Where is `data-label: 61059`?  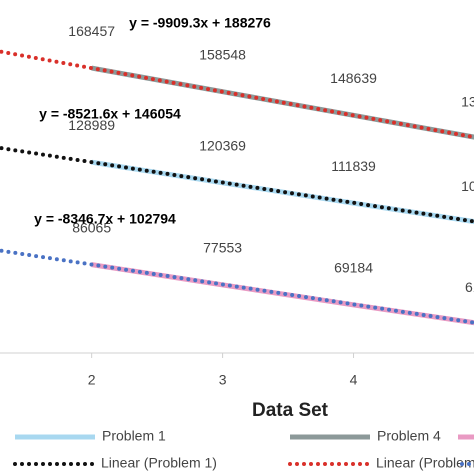 data-label: 61059 is located at coordinates (469, 287).